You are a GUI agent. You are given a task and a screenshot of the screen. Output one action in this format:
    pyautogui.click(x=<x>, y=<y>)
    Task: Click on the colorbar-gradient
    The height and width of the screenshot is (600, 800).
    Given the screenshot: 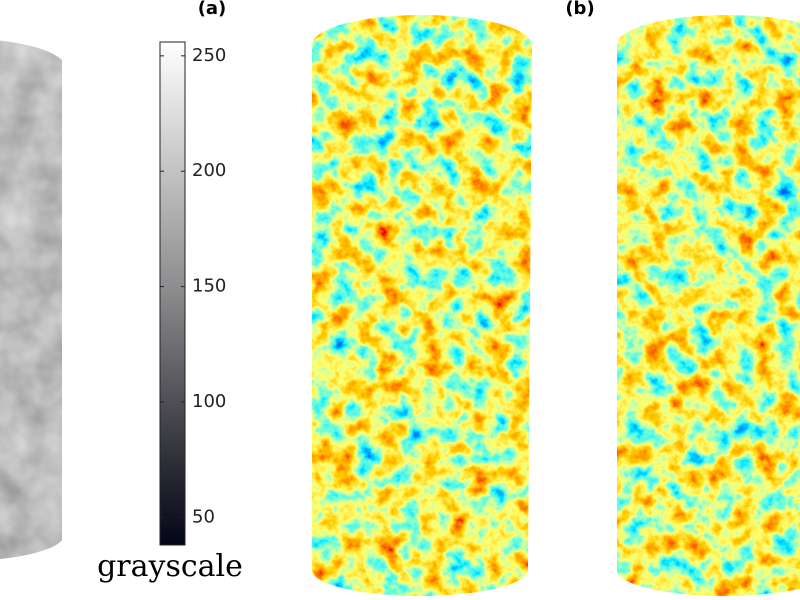 What is the action you would take?
    pyautogui.click(x=172, y=293)
    